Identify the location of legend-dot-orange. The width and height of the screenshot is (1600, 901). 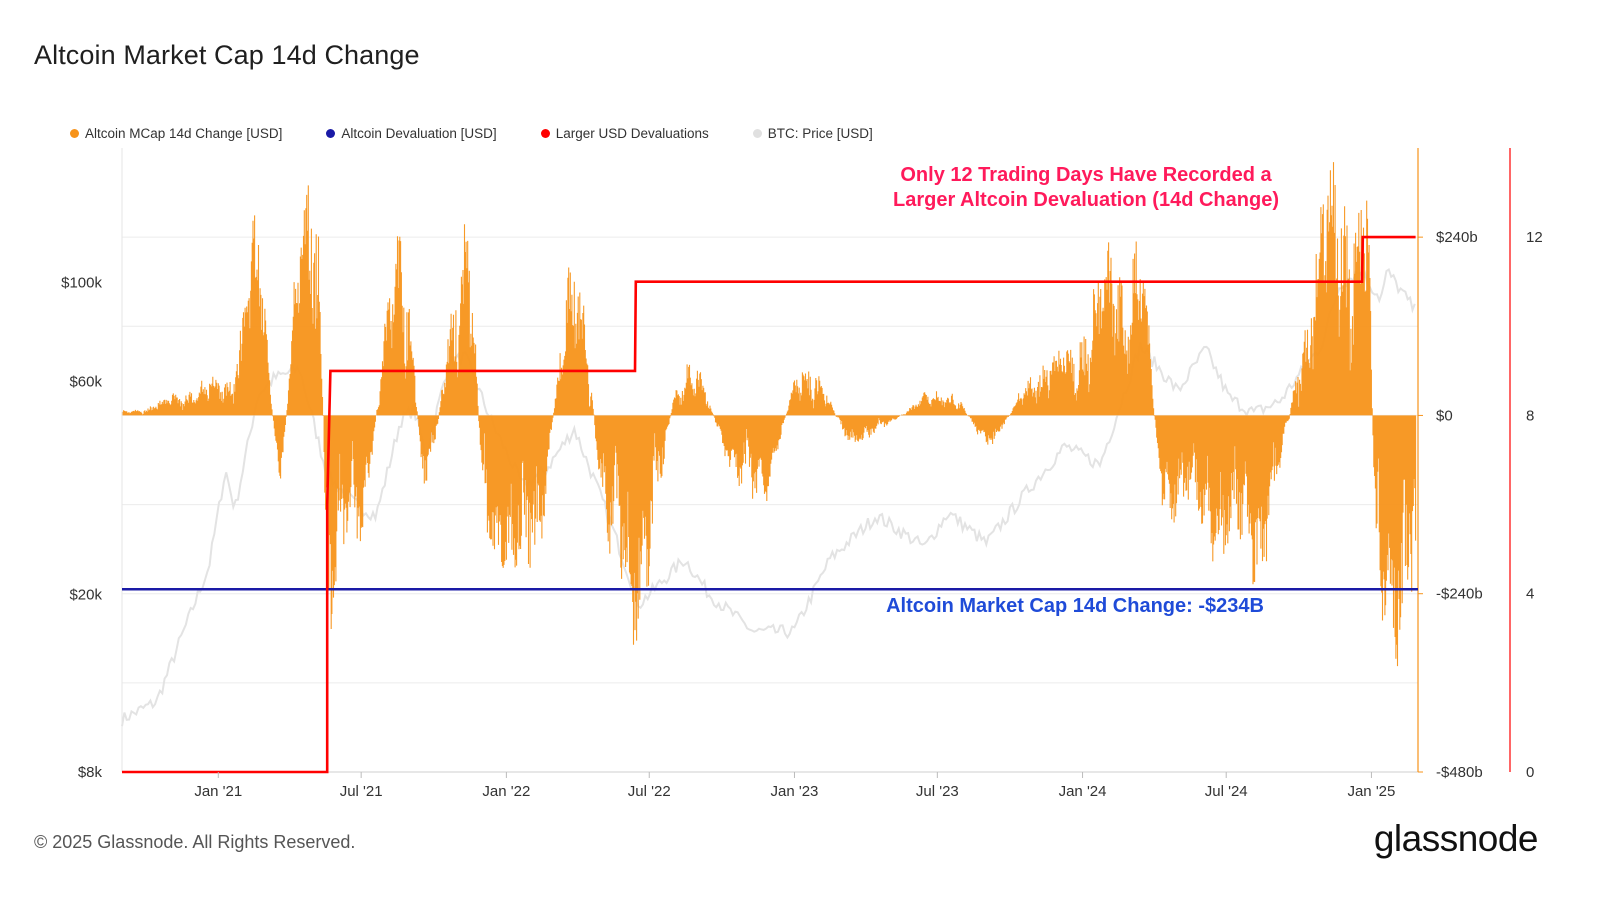
(74, 133).